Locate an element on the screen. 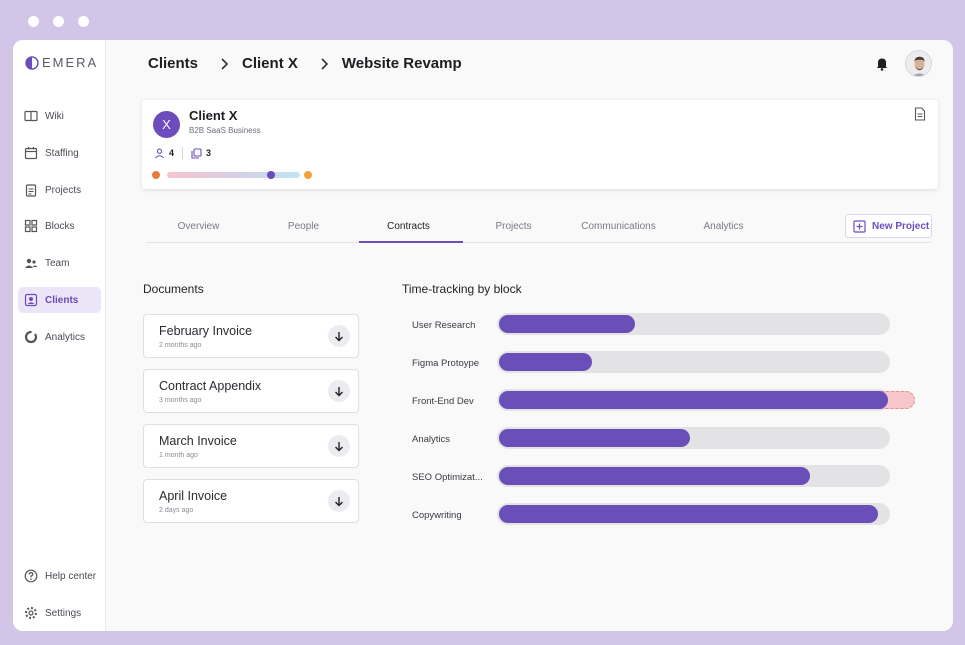  donut-icon is located at coordinates (31, 337).